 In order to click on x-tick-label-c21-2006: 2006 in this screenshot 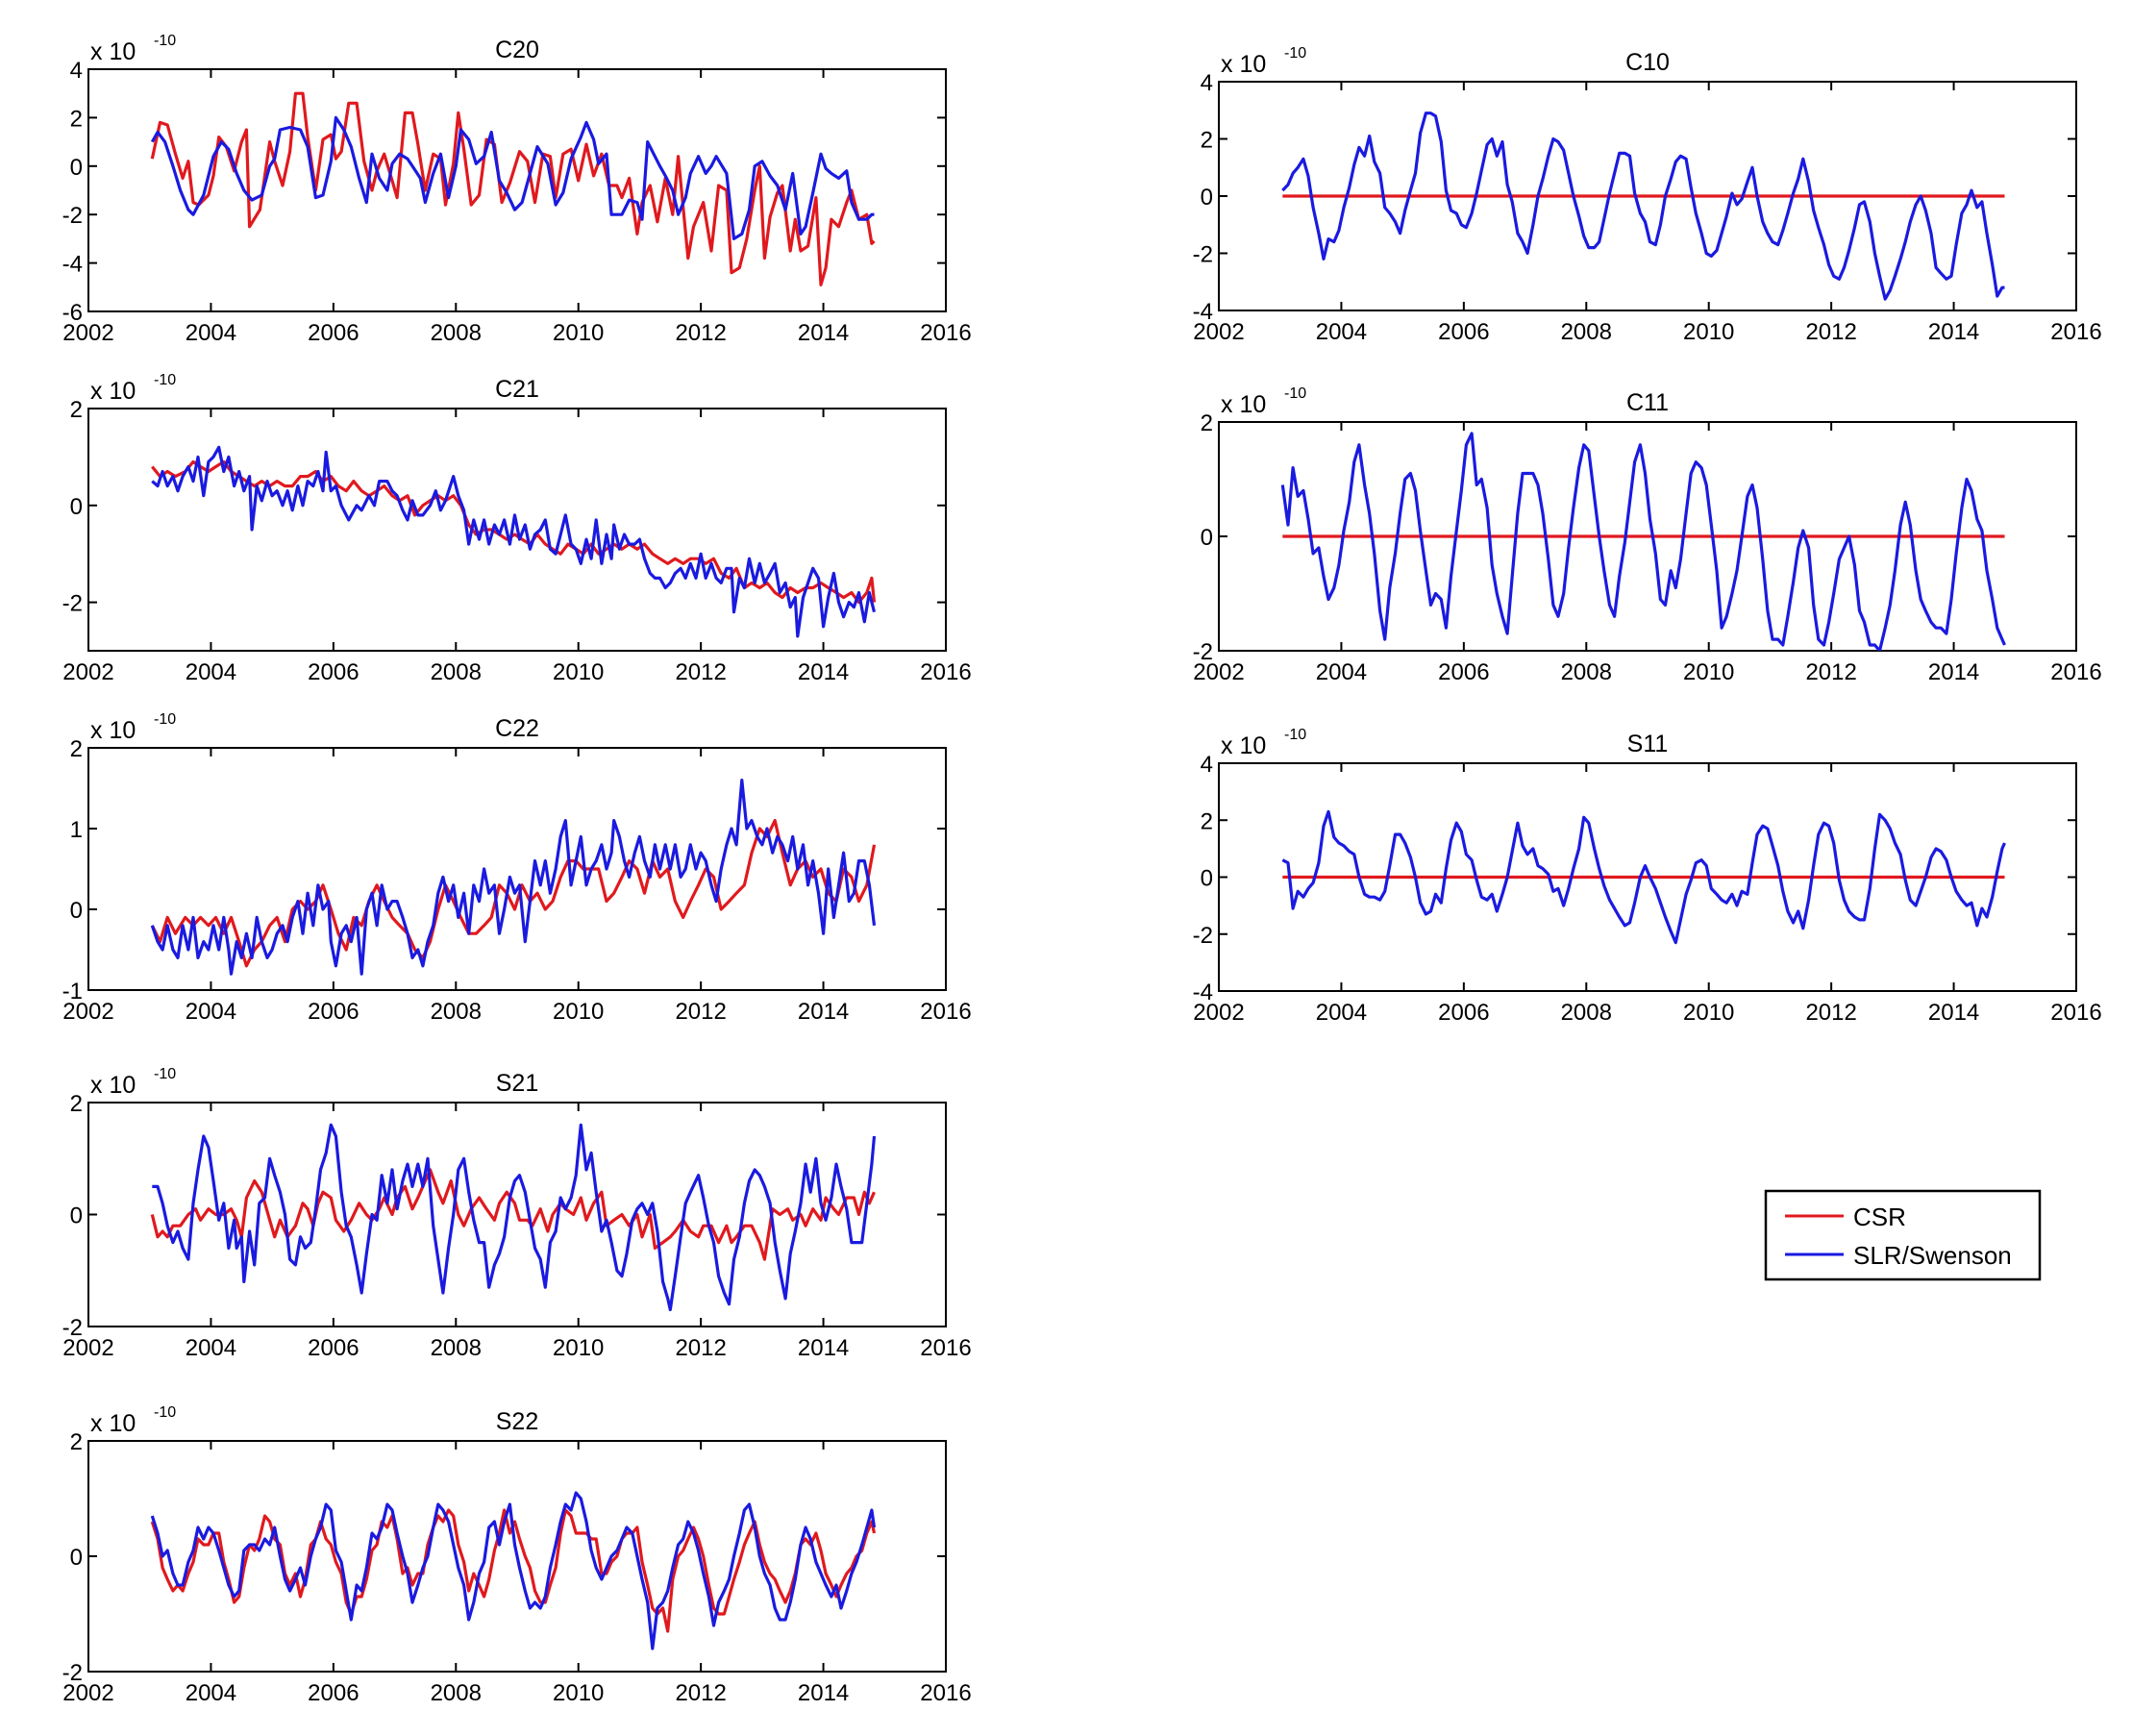, I will do `click(333, 672)`.